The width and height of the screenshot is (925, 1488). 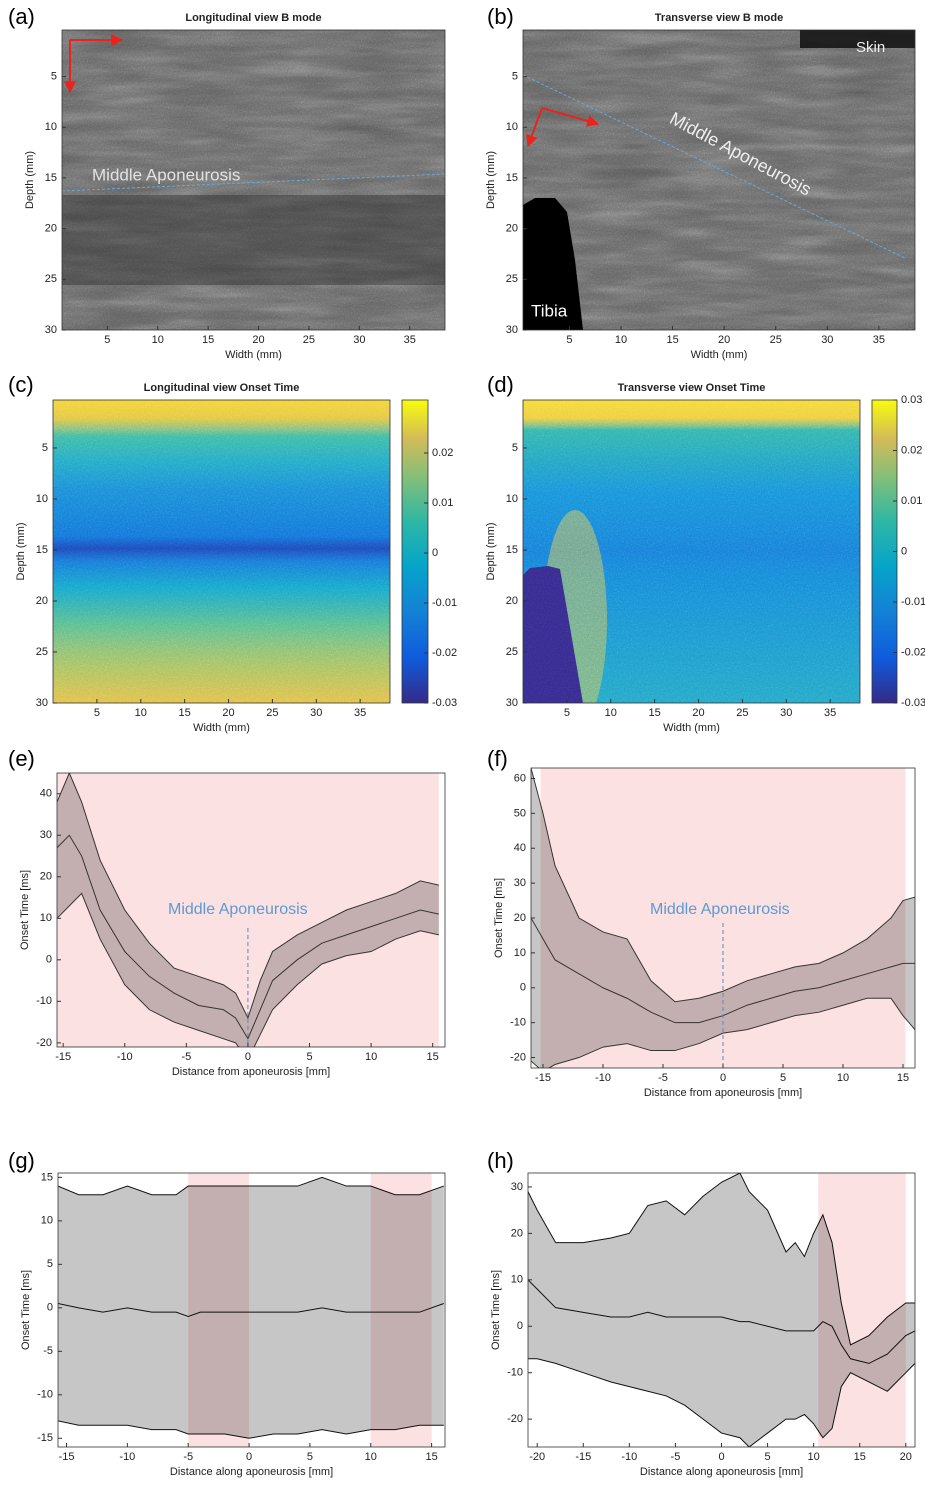 What do you see at coordinates (904, 551) in the screenshot?
I see `colorbar-tick-label: 0` at bounding box center [904, 551].